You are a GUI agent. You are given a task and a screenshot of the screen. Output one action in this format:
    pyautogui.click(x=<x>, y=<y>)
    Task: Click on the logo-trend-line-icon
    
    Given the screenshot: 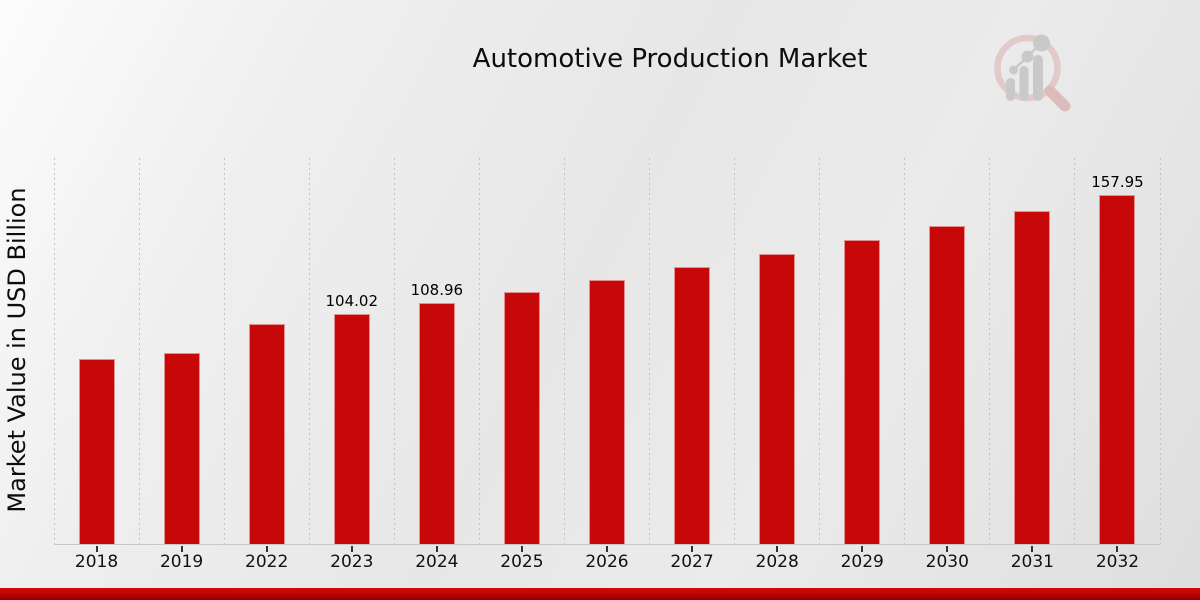 What is the action you would take?
    pyautogui.click(x=1029, y=54)
    